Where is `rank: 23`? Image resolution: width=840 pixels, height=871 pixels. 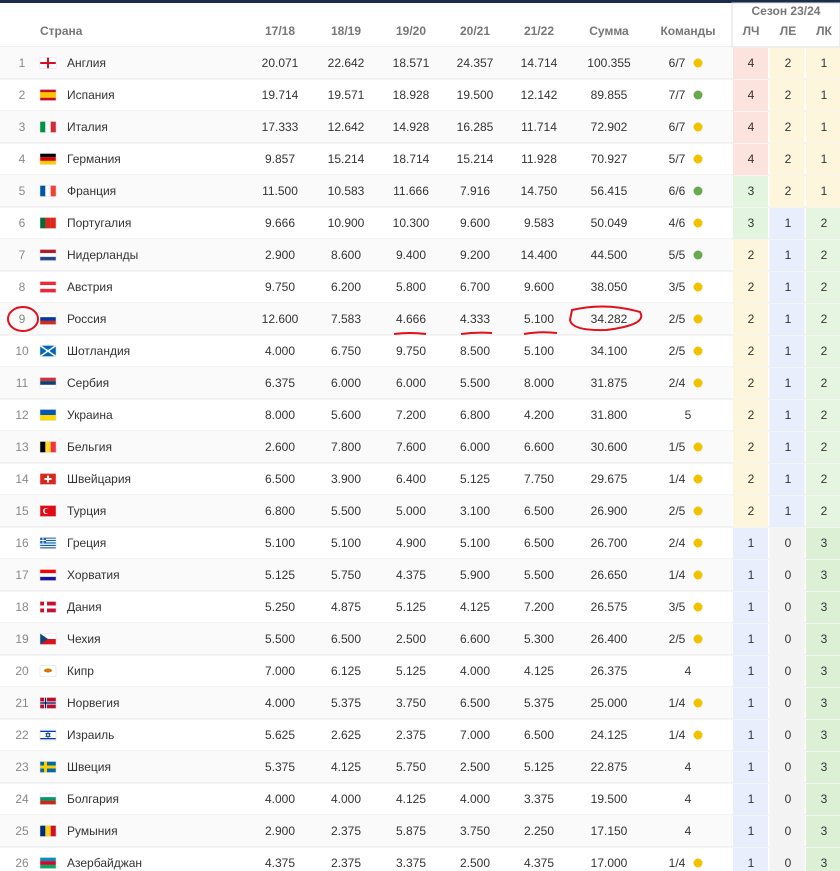
rank: 23 is located at coordinates (22, 767).